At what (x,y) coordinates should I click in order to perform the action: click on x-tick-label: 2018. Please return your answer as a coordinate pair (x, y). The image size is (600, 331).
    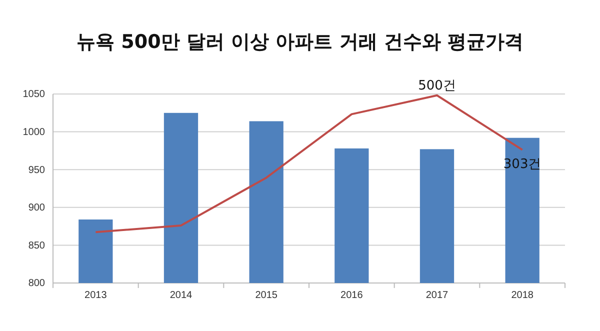
    Looking at the image, I should click on (522, 296).